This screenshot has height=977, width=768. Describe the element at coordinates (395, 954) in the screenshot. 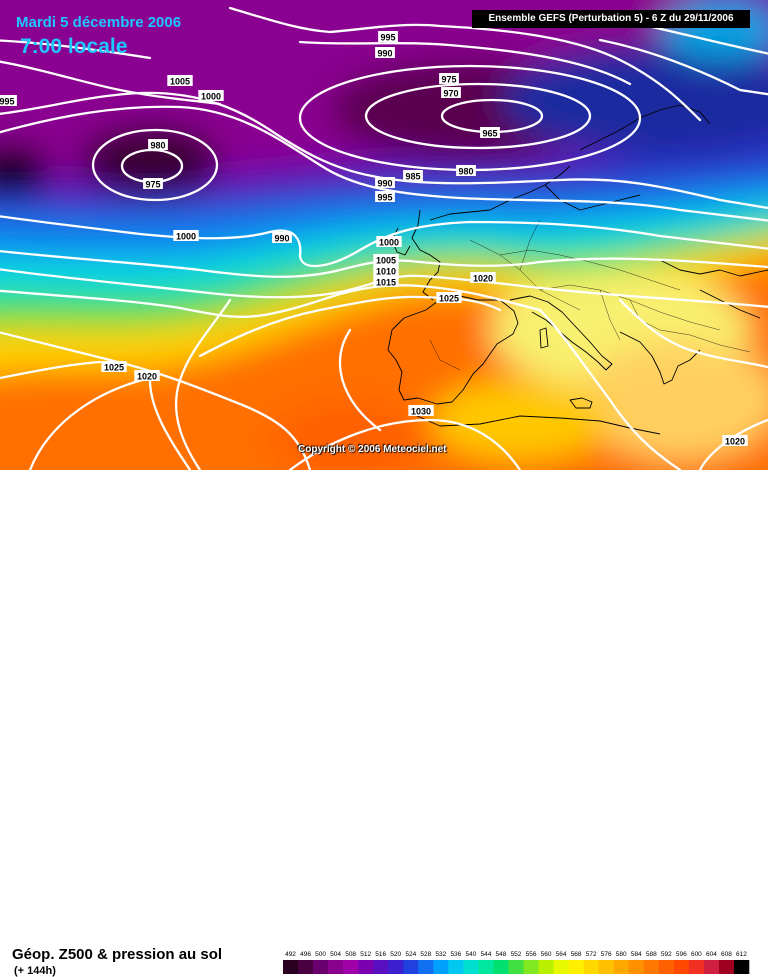

I see `legend-tick-label: 520` at that location.